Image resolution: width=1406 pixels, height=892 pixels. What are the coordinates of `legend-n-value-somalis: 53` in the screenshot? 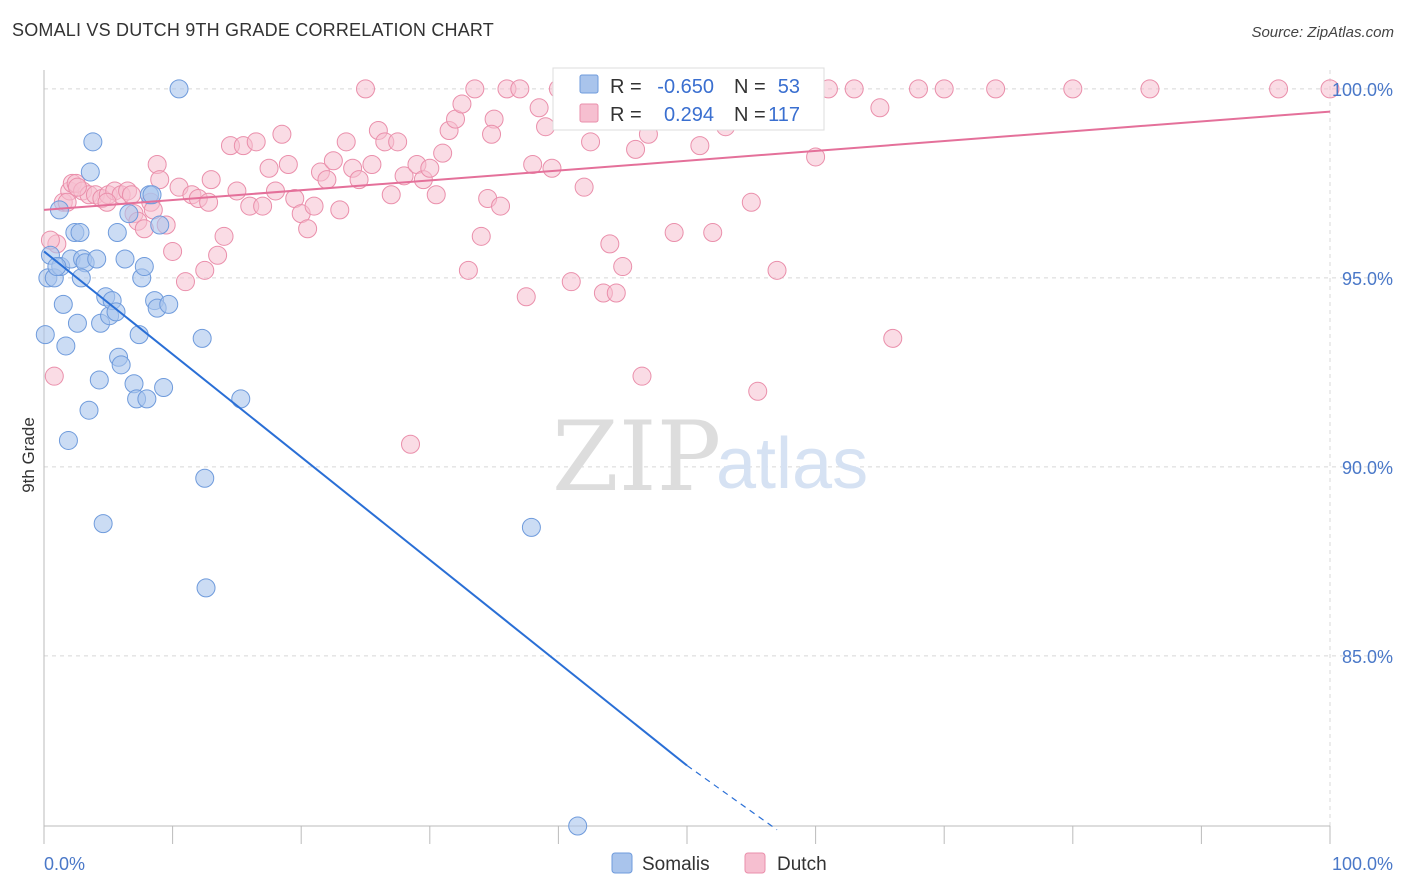 It's located at (789, 87).